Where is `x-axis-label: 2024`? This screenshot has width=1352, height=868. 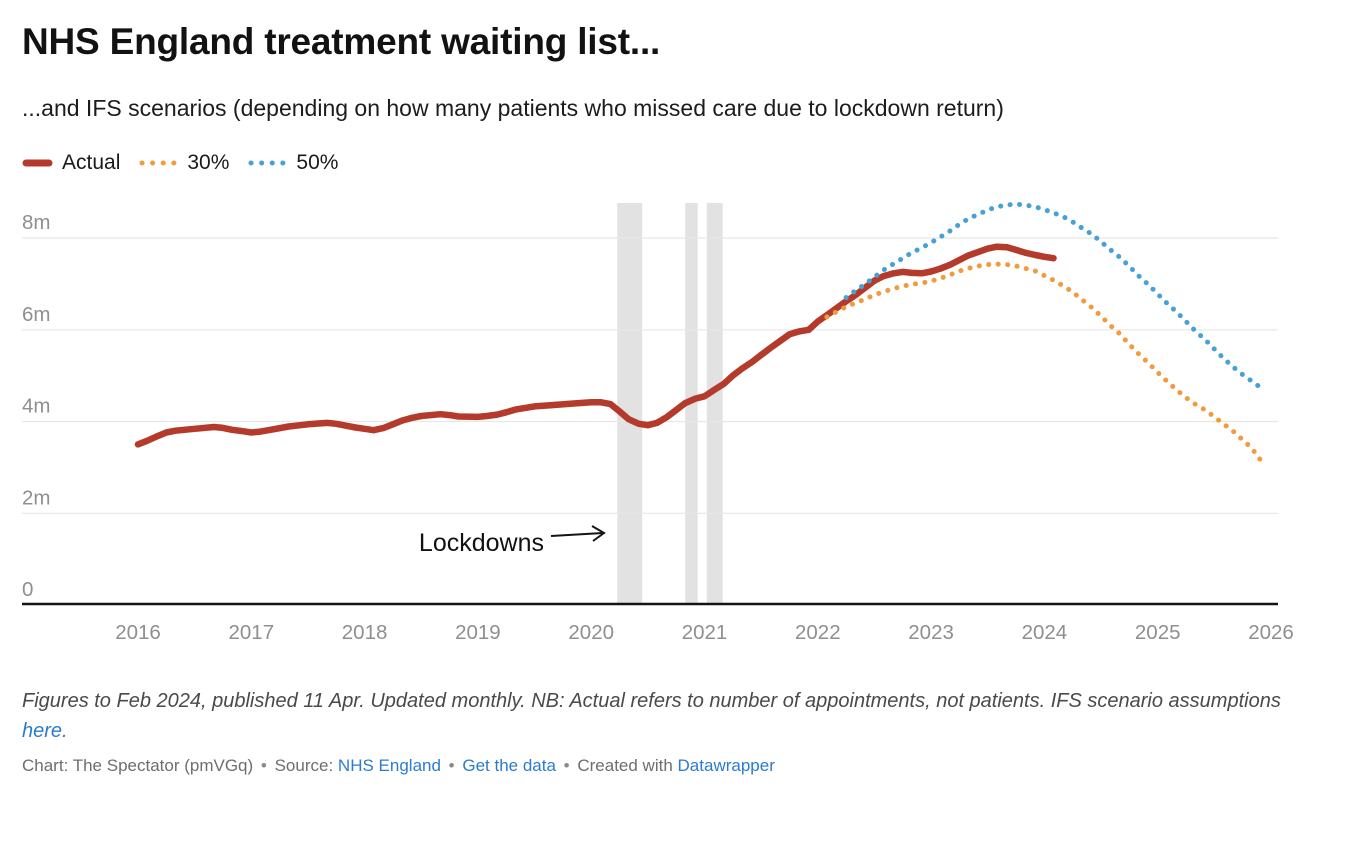
x-axis-label: 2024 is located at coordinates (1045, 632).